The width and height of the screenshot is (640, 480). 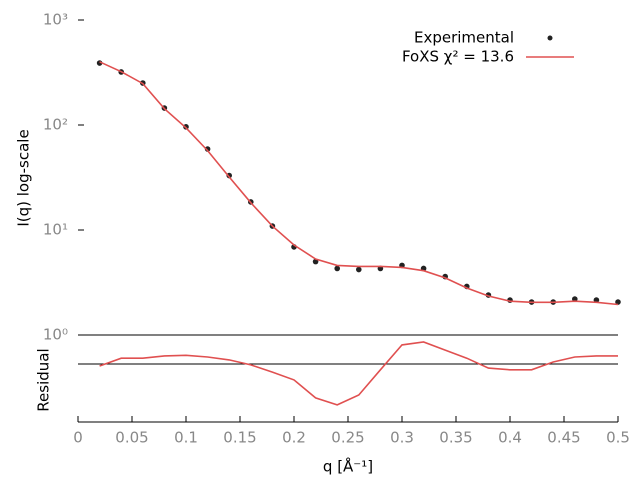 I want to click on data-line, so click(x=358, y=373).